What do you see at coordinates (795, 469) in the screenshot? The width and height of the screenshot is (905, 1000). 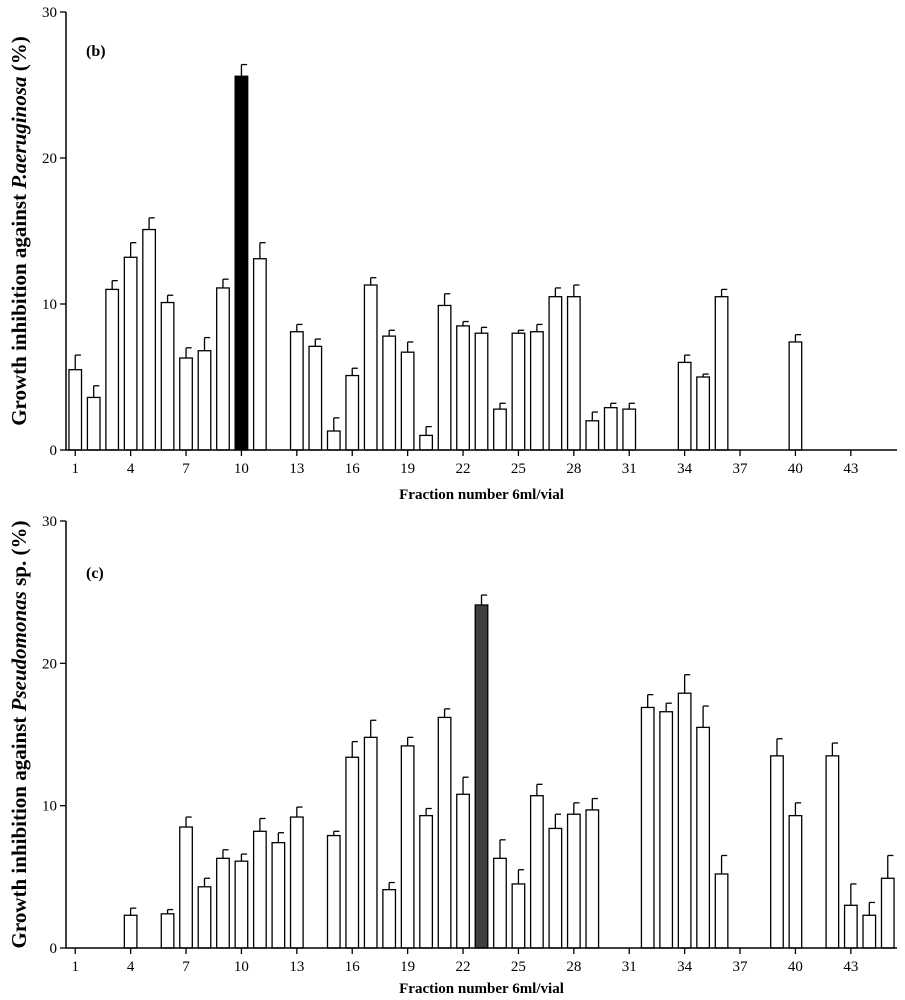 I see `x-tick-label: 40` at bounding box center [795, 469].